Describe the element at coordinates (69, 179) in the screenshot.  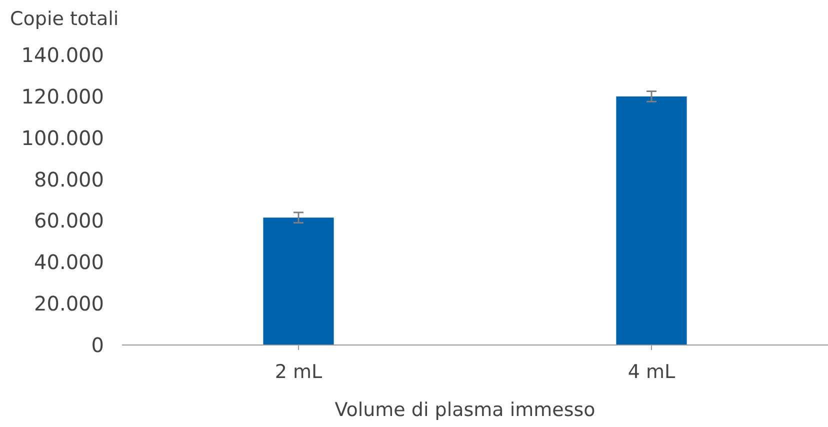
I see `y-tick-label: 80.000` at that location.